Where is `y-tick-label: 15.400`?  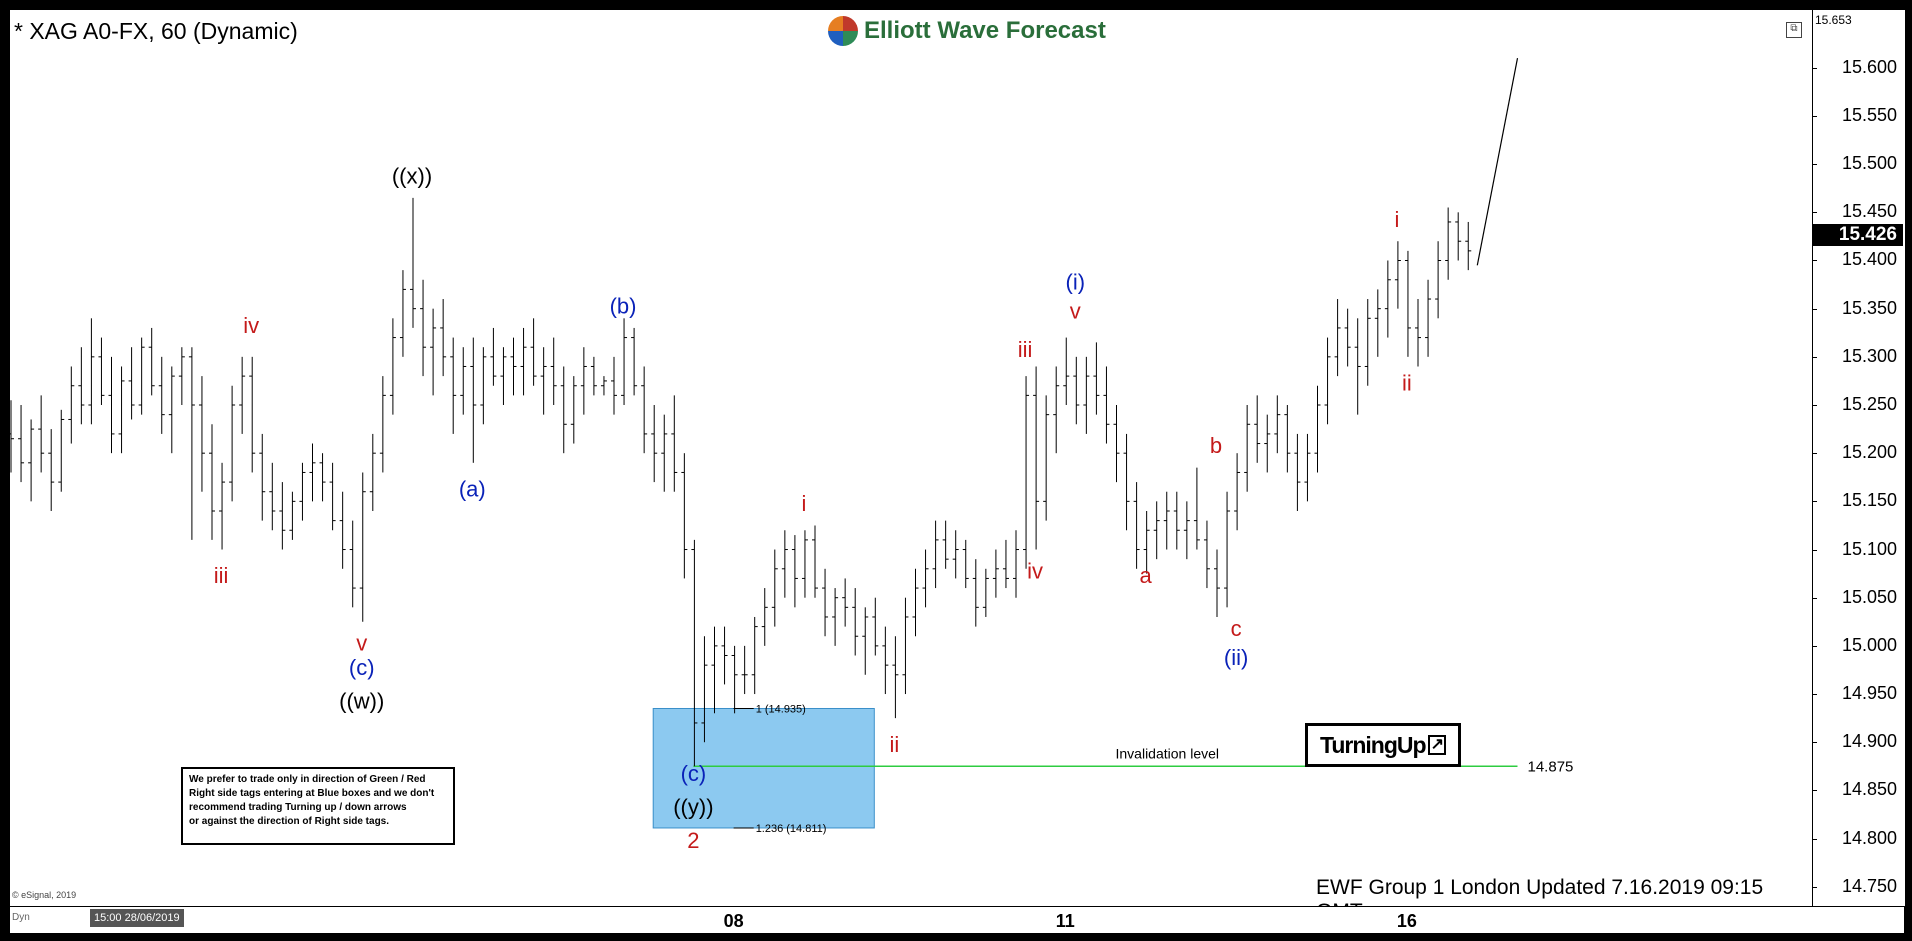 y-tick-label: 15.400 is located at coordinates (1869, 259).